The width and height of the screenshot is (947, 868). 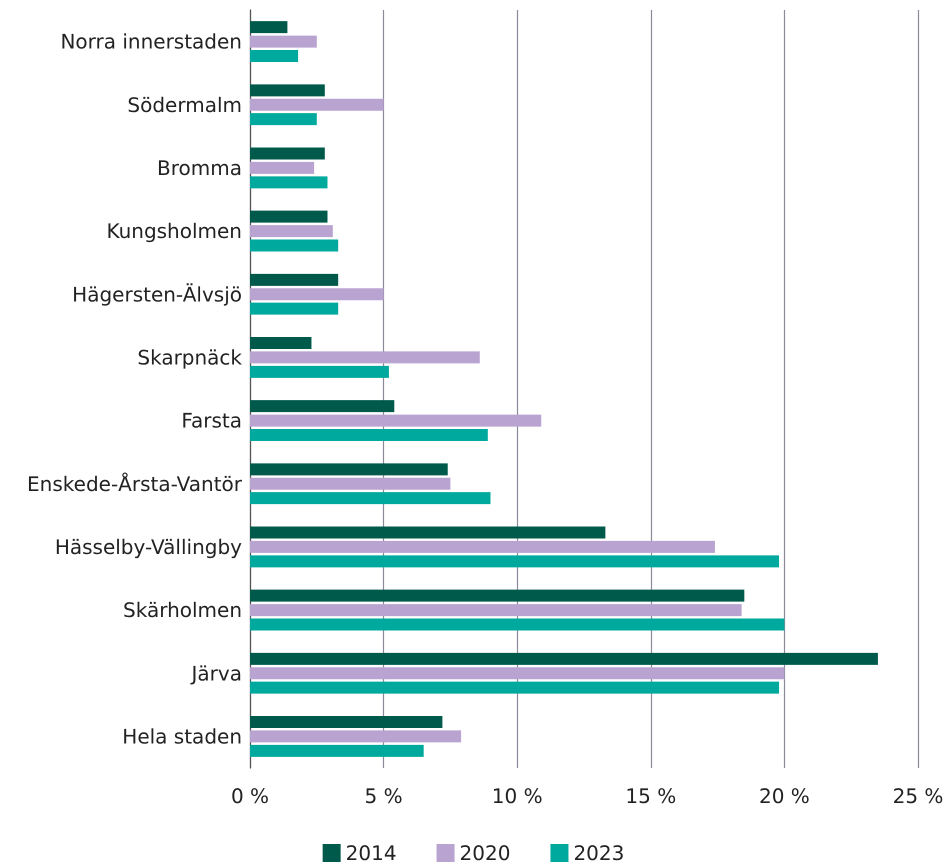 I want to click on y-tick-label: Järva, so click(x=216, y=673).